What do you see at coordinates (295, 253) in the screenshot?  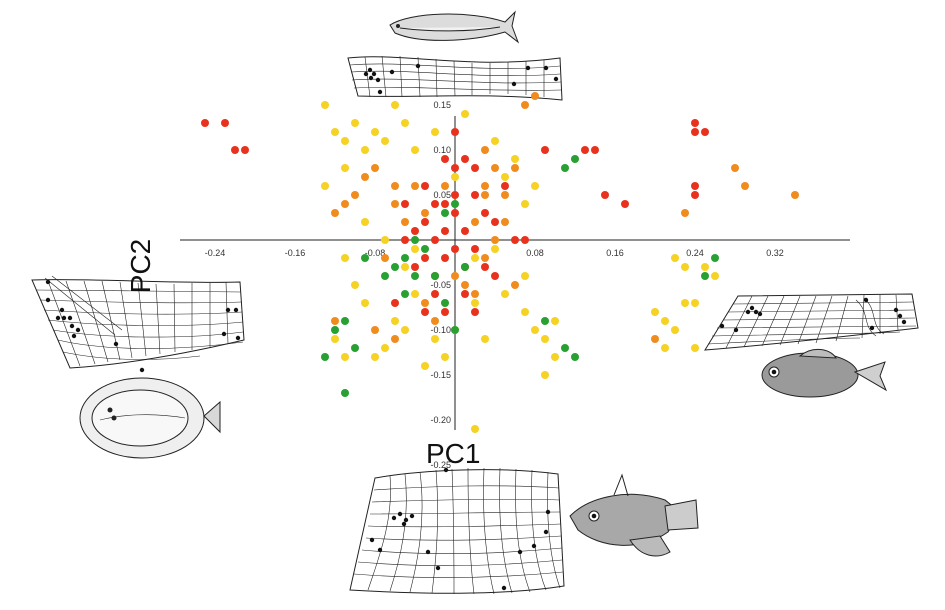 I see `x-tick-label: -0.16` at bounding box center [295, 253].